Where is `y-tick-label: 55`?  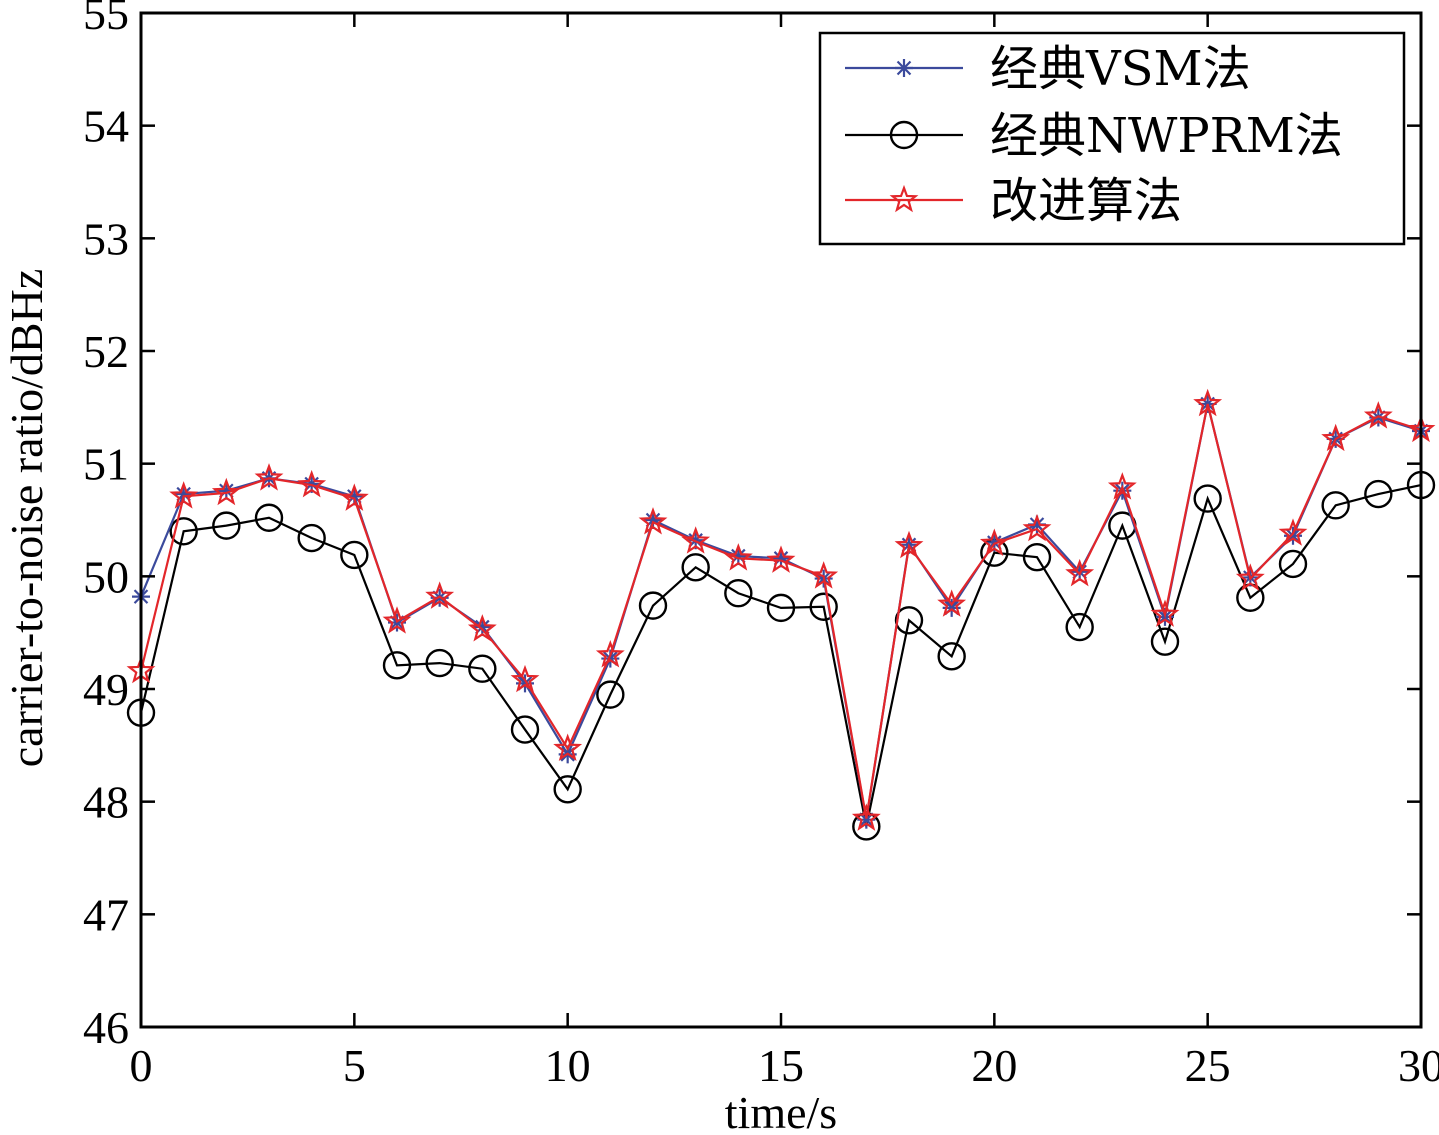 y-tick-label: 55 is located at coordinates (106, 19).